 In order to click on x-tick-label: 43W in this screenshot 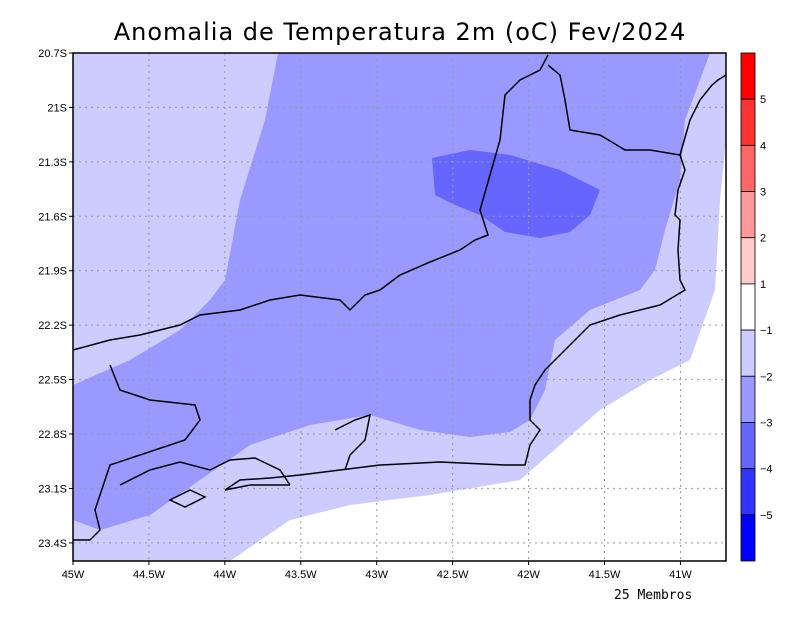, I will do `click(376, 575)`.